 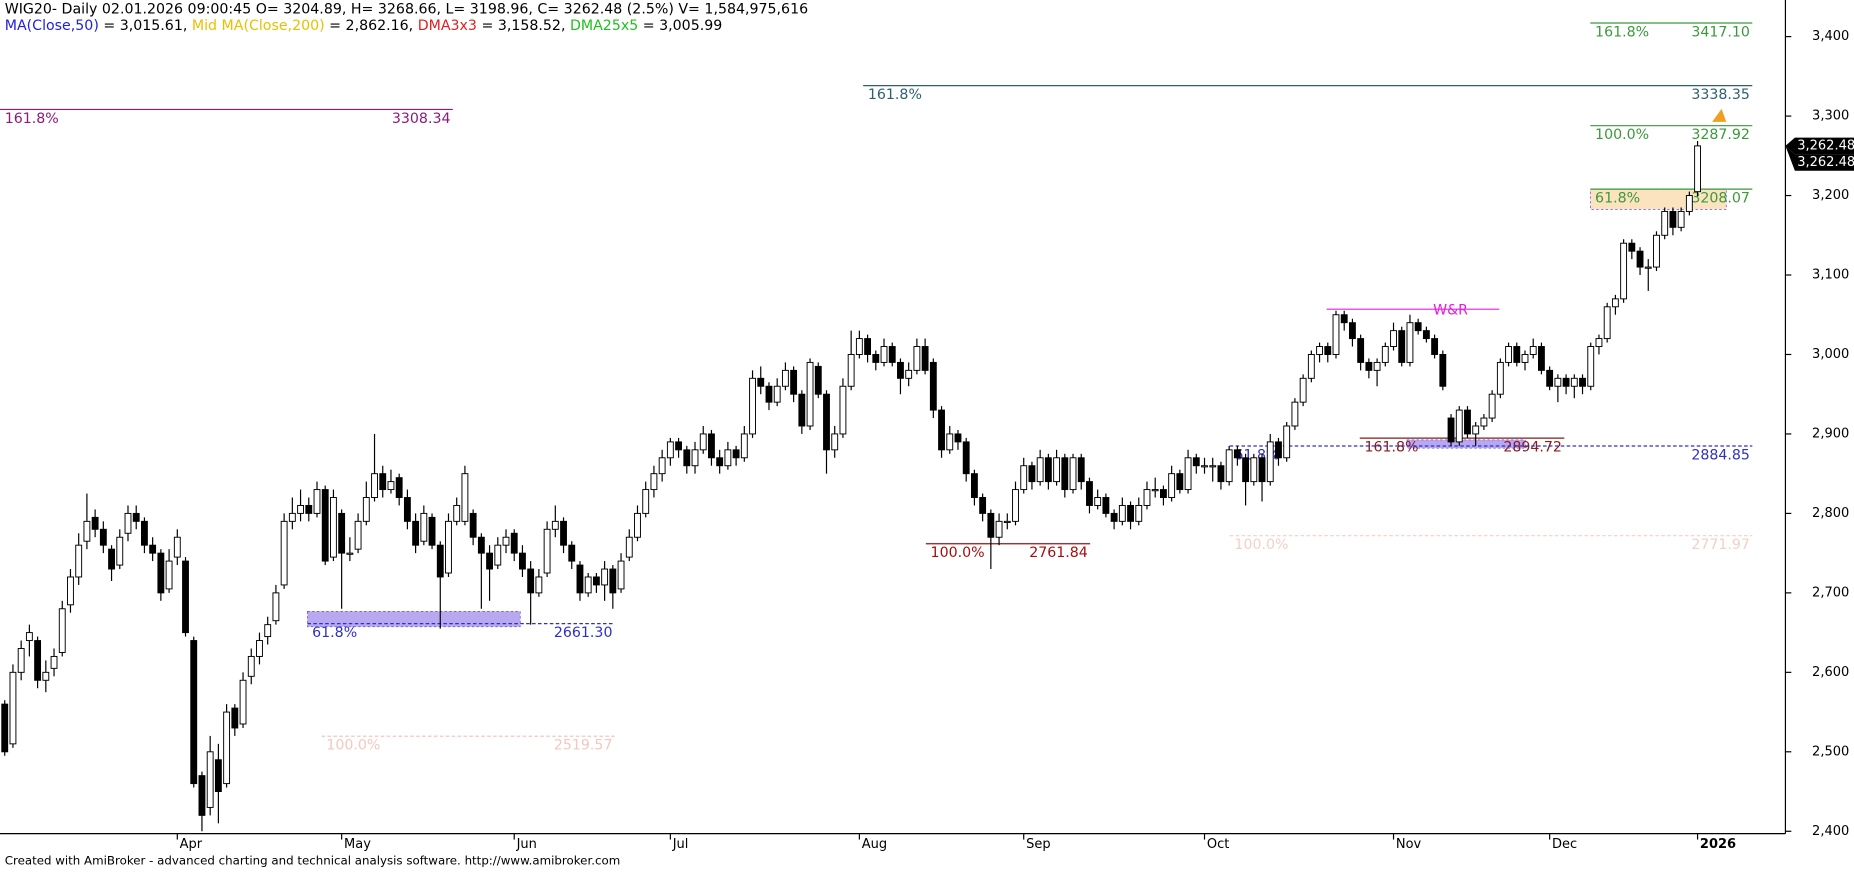 What do you see at coordinates (1409, 844) in the screenshot?
I see `x-tick-label: Nov` at bounding box center [1409, 844].